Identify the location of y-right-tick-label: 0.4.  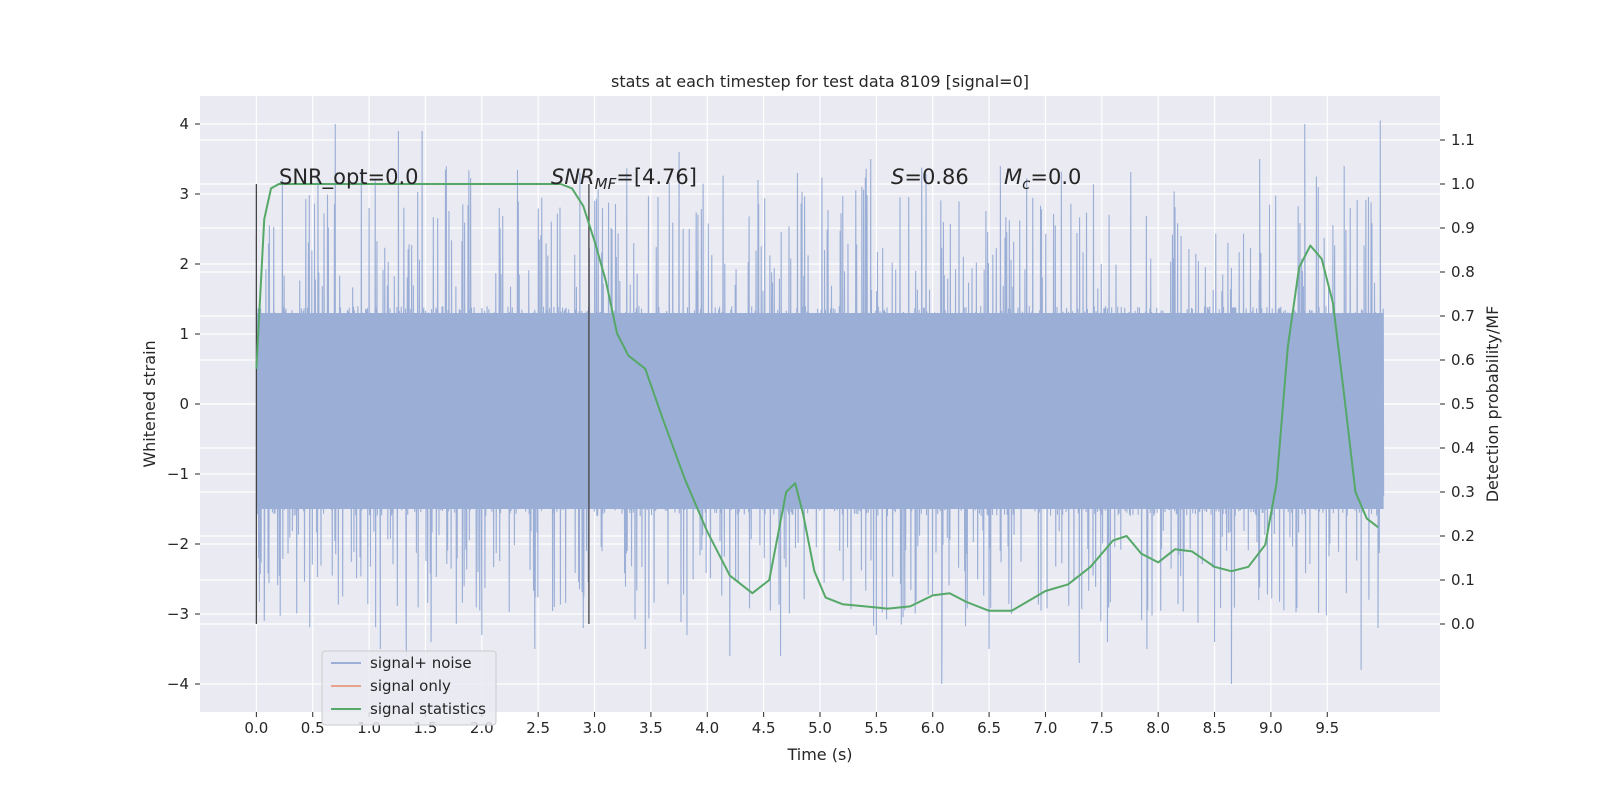
(1463, 448).